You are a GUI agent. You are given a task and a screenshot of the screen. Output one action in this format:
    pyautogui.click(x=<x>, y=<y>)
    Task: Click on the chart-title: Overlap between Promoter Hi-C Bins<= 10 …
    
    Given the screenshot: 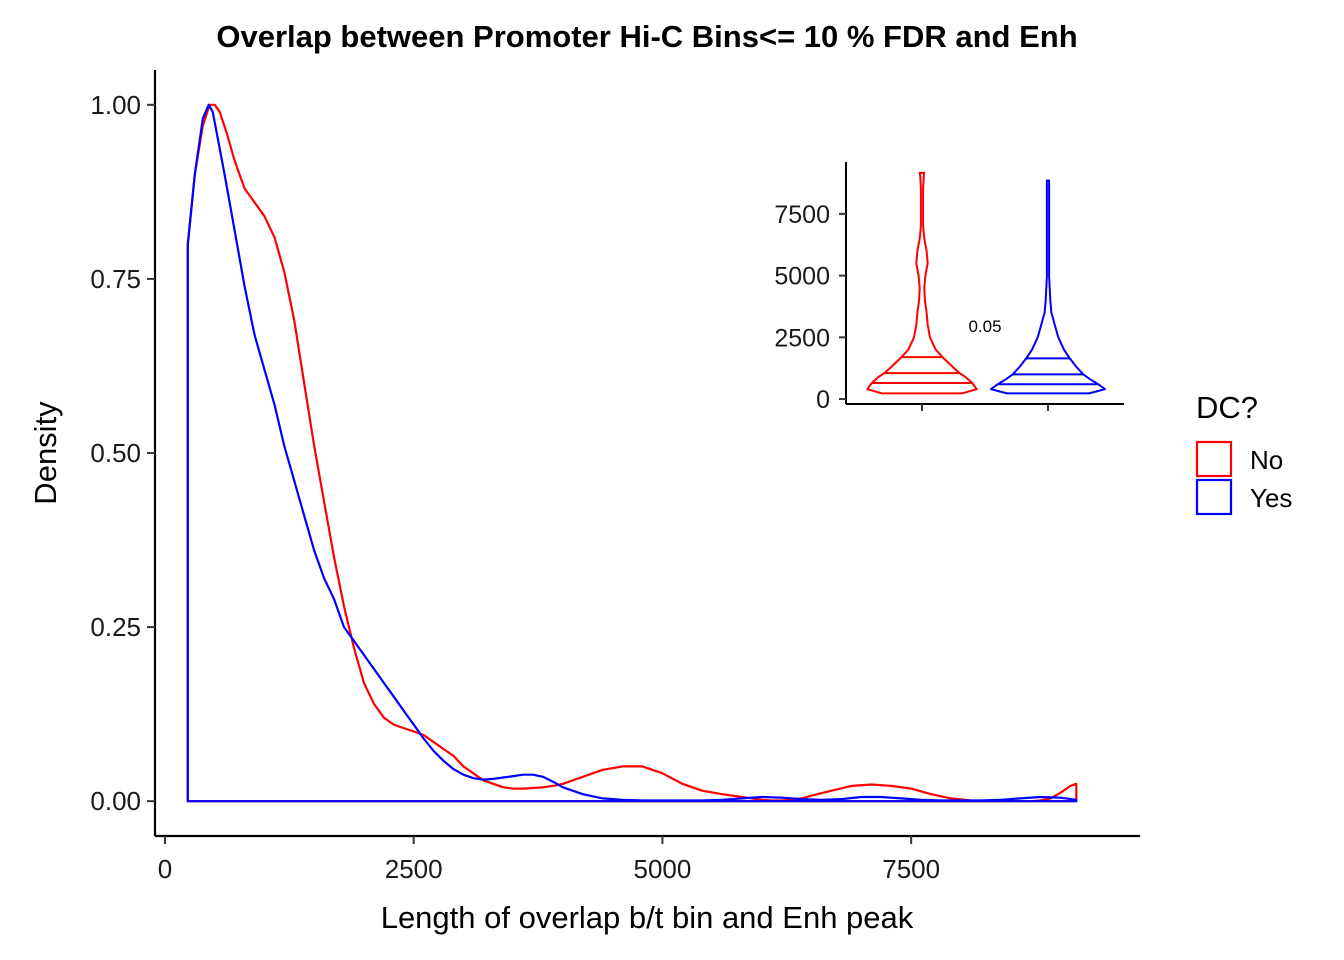 What is the action you would take?
    pyautogui.click(x=646, y=36)
    